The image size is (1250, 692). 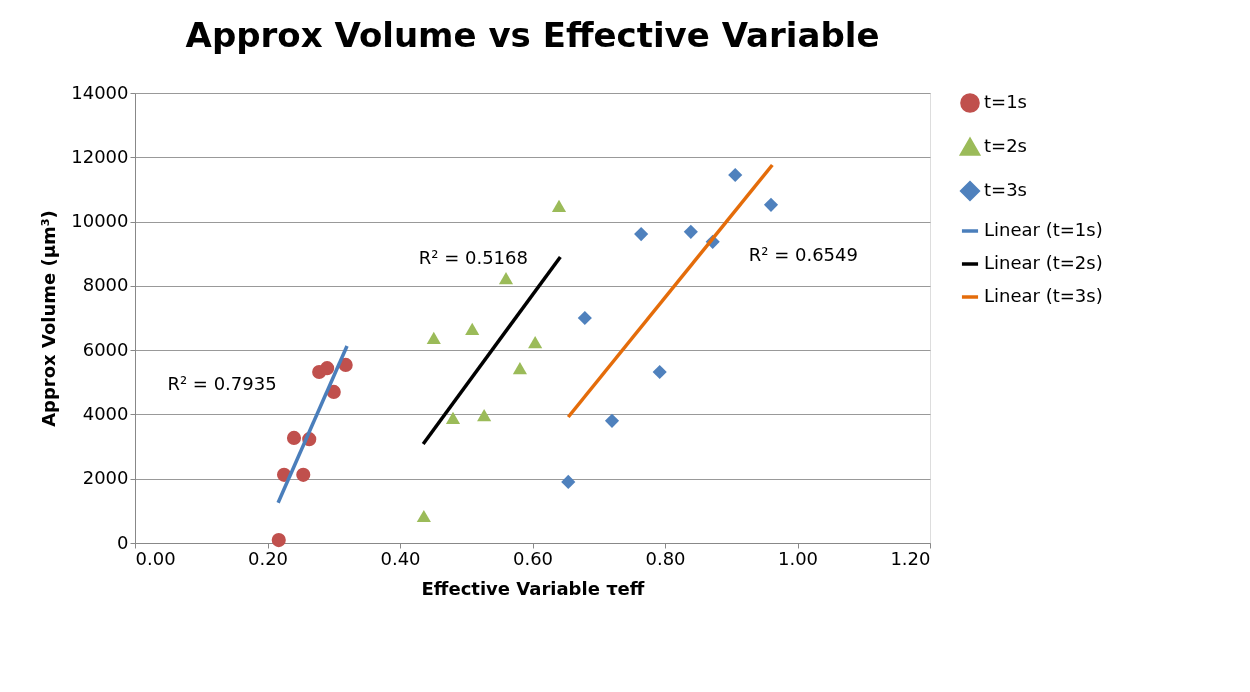 What do you see at coordinates (533, 558) in the screenshot?
I see `x-tick-label: 0.60` at bounding box center [533, 558].